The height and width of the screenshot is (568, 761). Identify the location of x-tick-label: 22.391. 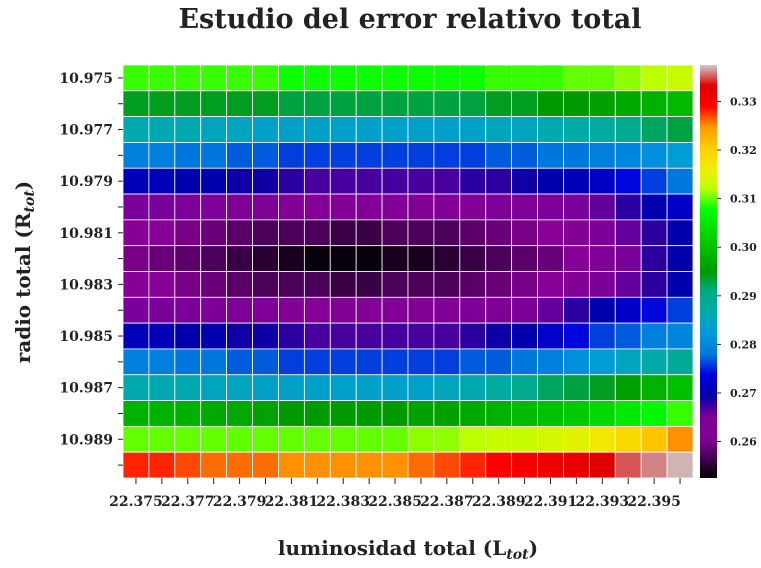
(551, 502).